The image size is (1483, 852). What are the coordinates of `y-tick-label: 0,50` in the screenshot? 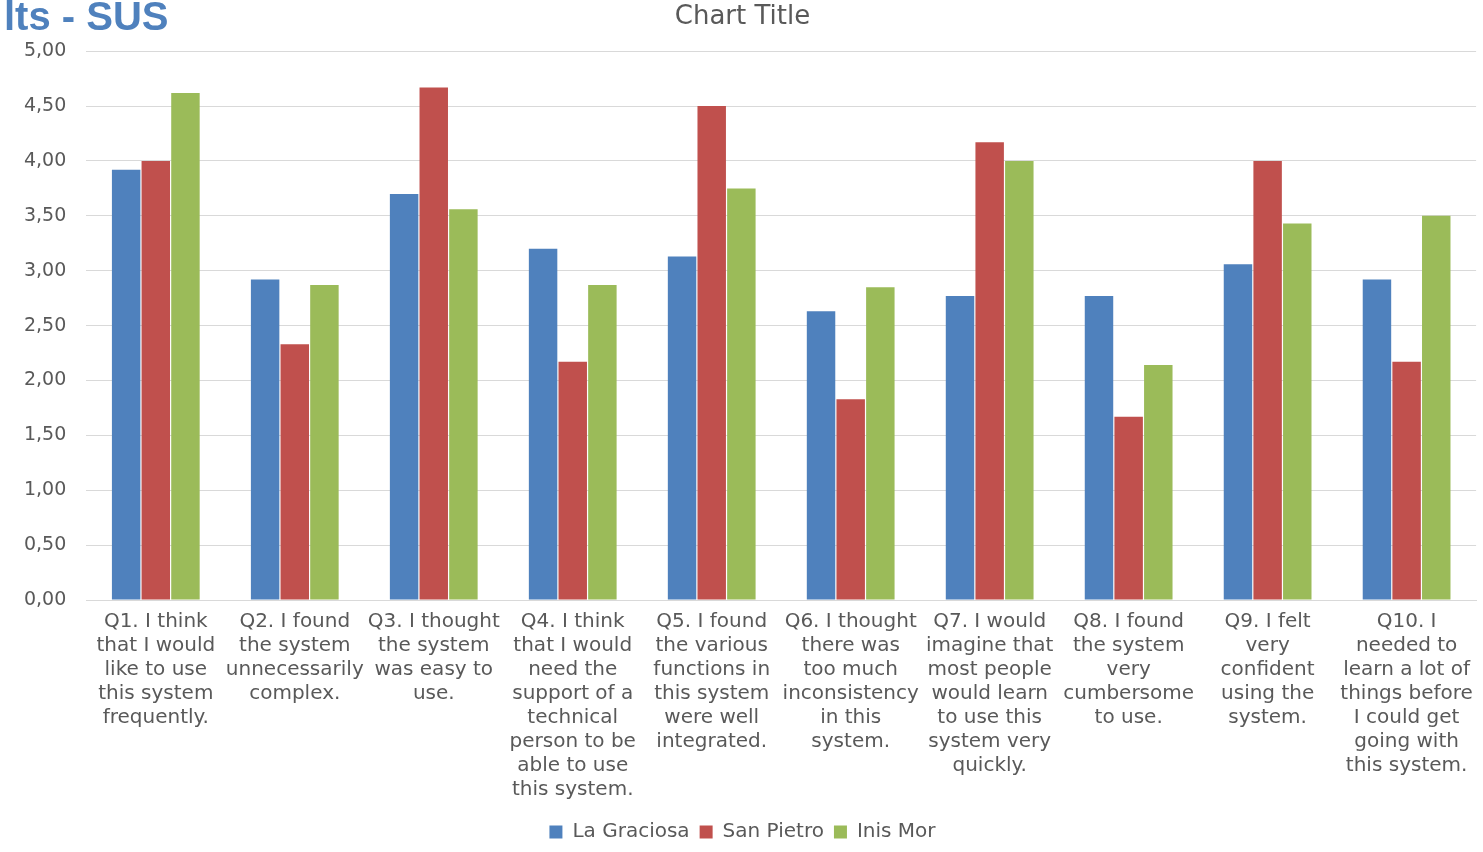 It's located at (45, 543).